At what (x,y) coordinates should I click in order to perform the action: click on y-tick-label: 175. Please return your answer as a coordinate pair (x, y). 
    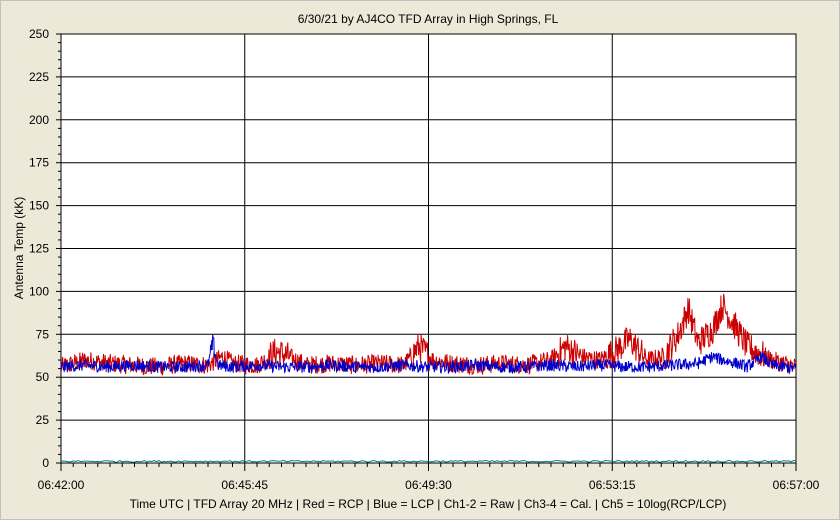
    Looking at the image, I should click on (39, 163).